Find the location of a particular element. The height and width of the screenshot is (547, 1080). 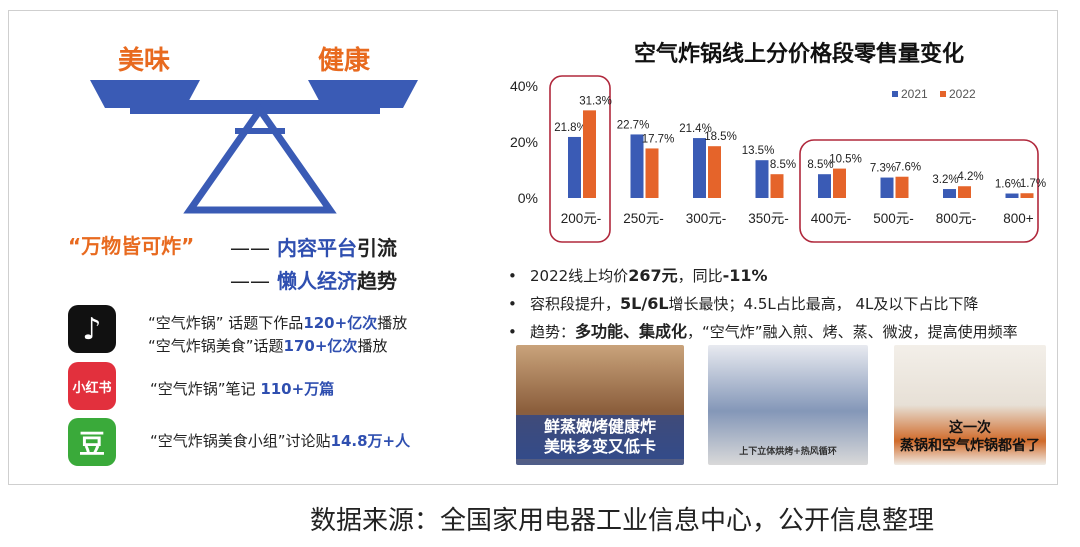

xiaohongshu-icon: 小红书 is located at coordinates (92, 386).